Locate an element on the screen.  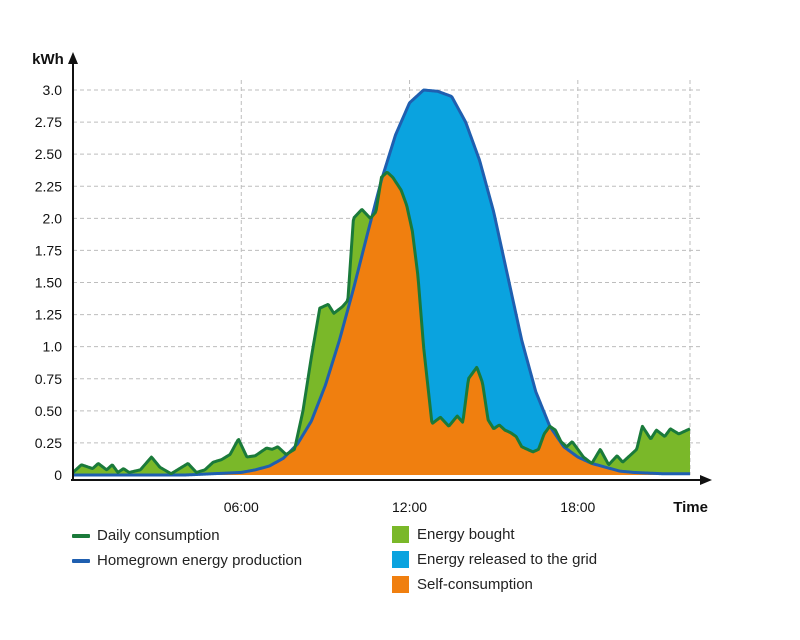
blue-line-swatch is located at coordinates (81, 560).